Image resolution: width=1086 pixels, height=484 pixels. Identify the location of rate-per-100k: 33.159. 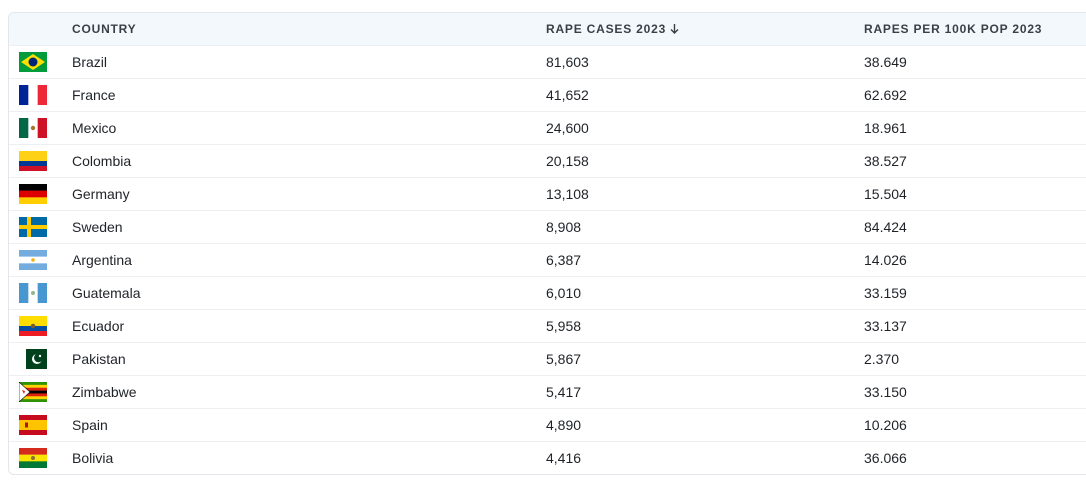
(885, 293).